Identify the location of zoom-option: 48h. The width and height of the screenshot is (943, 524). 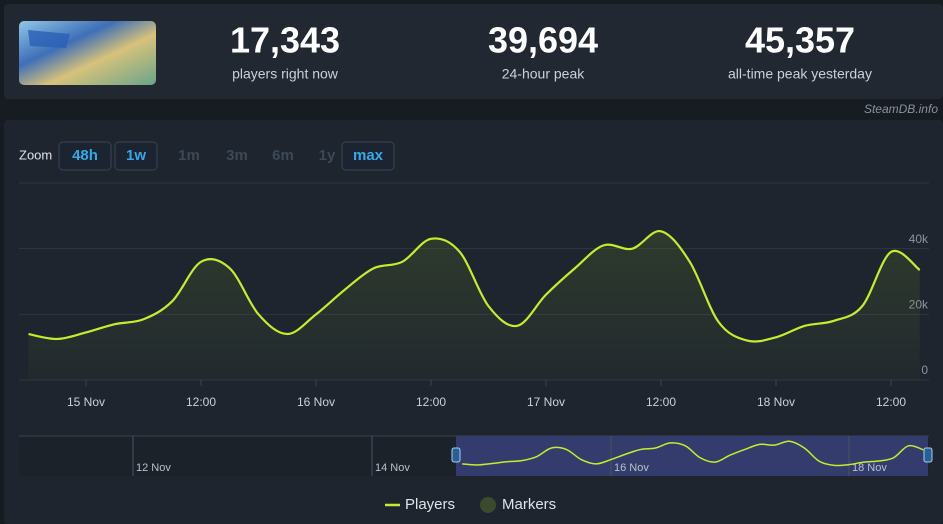
(85, 155).